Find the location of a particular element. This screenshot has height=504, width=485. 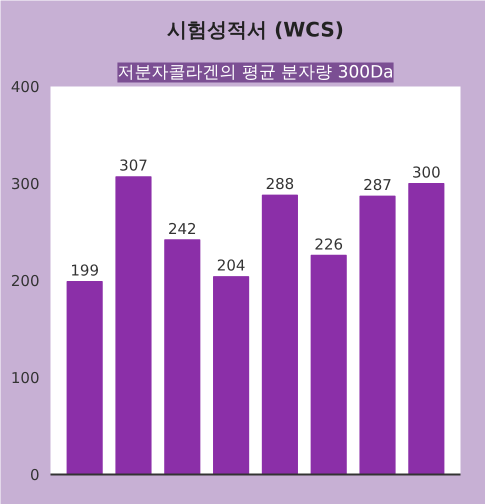

data-label: 288 is located at coordinates (280, 184).